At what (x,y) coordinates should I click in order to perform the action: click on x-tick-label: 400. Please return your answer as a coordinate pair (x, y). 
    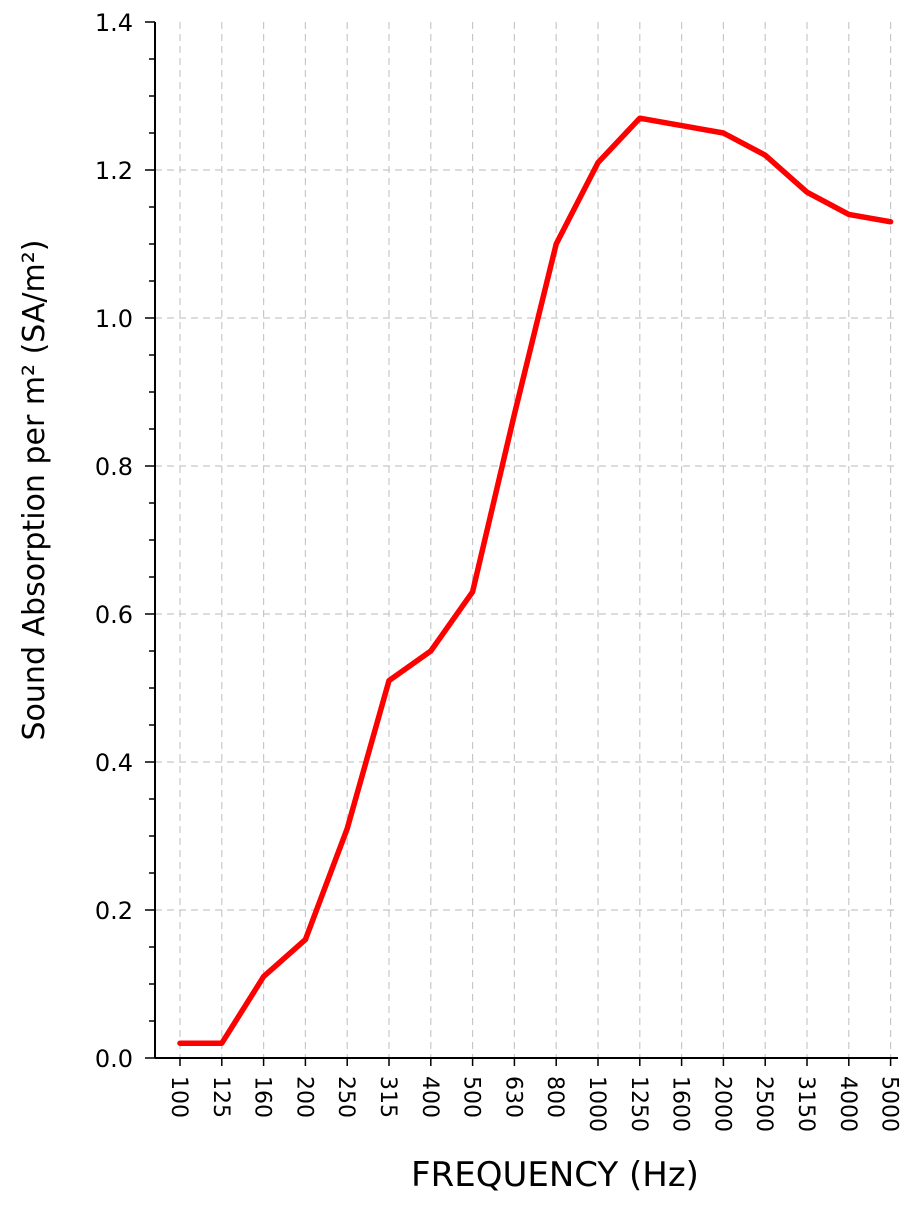
    Looking at the image, I should click on (429, 1097).